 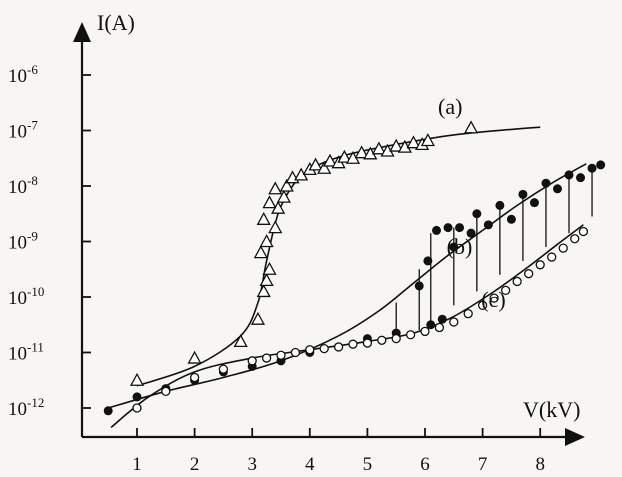 I want to click on x-axis-arrow, so click(x=575, y=437).